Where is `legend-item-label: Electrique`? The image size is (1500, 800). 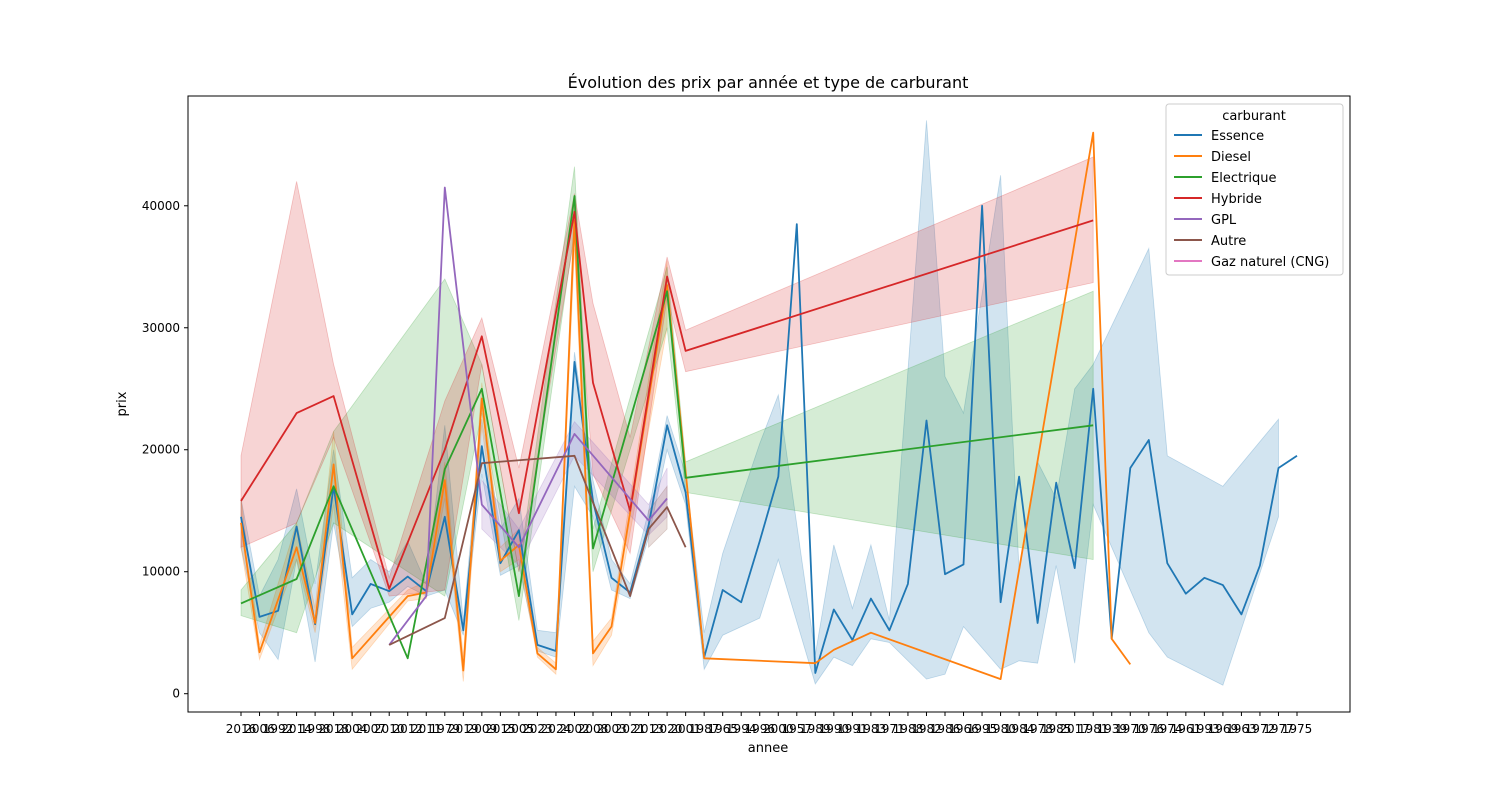
legend-item-label: Electrique is located at coordinates (1244, 178).